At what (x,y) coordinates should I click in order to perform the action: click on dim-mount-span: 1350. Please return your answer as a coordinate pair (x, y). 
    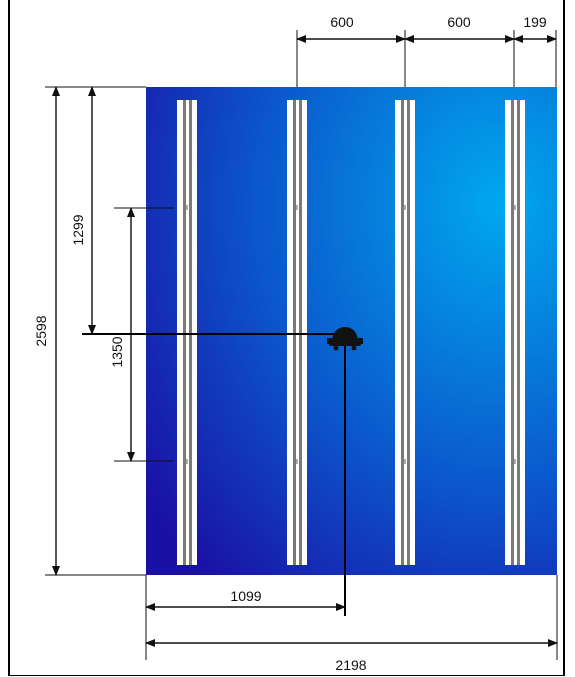
    Looking at the image, I should click on (117, 351).